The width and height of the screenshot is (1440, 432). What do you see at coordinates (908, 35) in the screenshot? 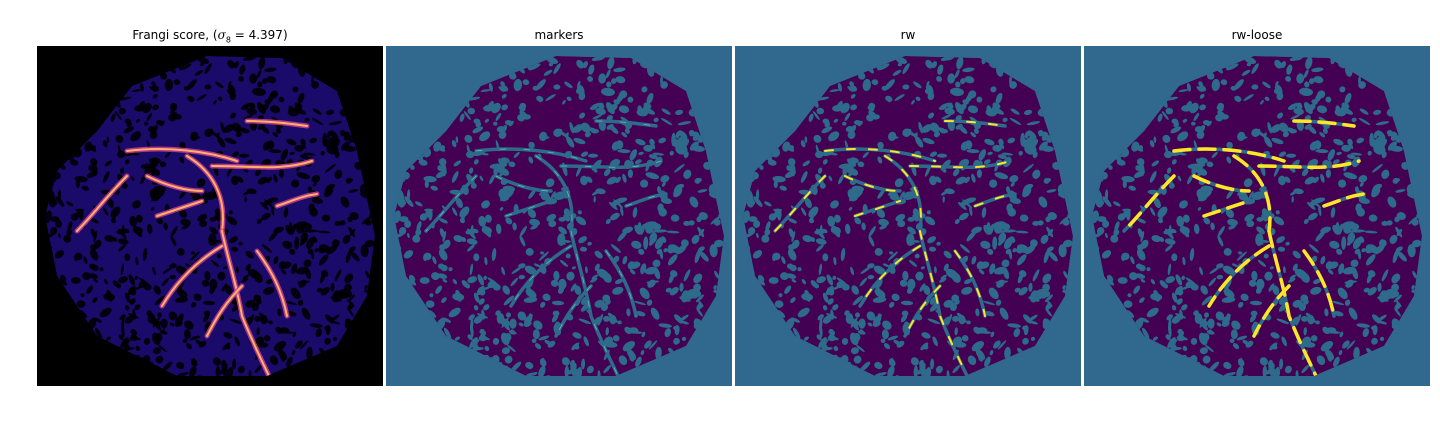
I see `panel-title-rw: rw` at bounding box center [908, 35].